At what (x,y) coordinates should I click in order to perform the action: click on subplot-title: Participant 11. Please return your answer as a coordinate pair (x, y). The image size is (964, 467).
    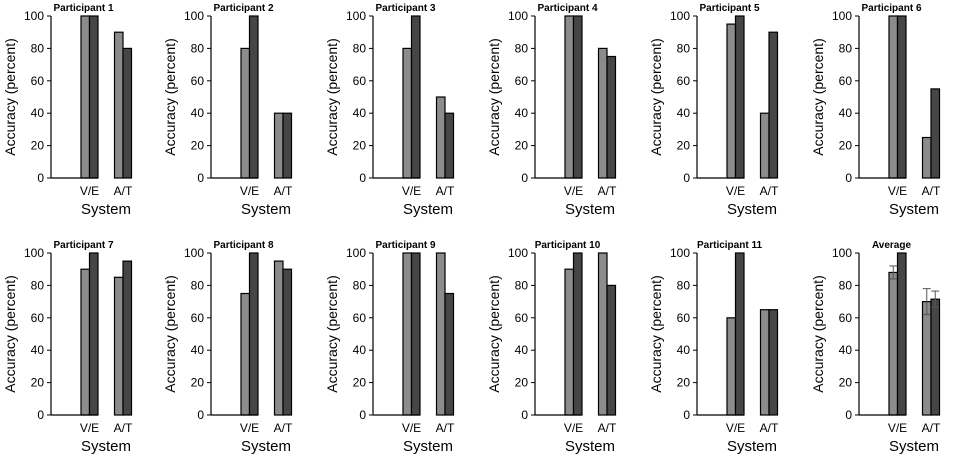
    Looking at the image, I should click on (729, 245).